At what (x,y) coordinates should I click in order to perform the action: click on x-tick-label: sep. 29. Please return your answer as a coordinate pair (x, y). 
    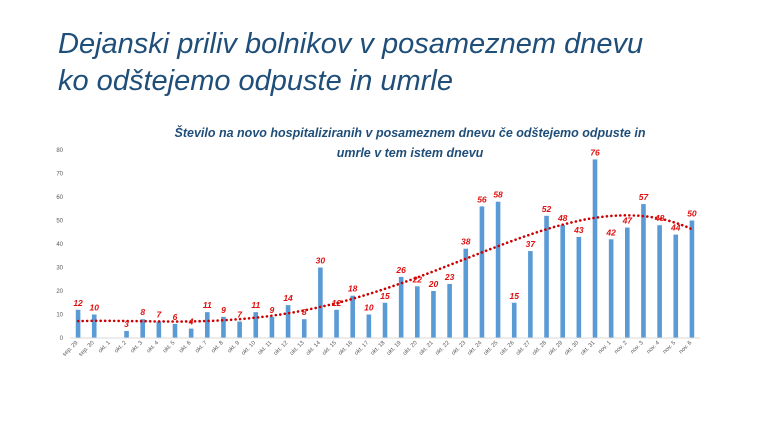
    Looking at the image, I should click on (71, 349).